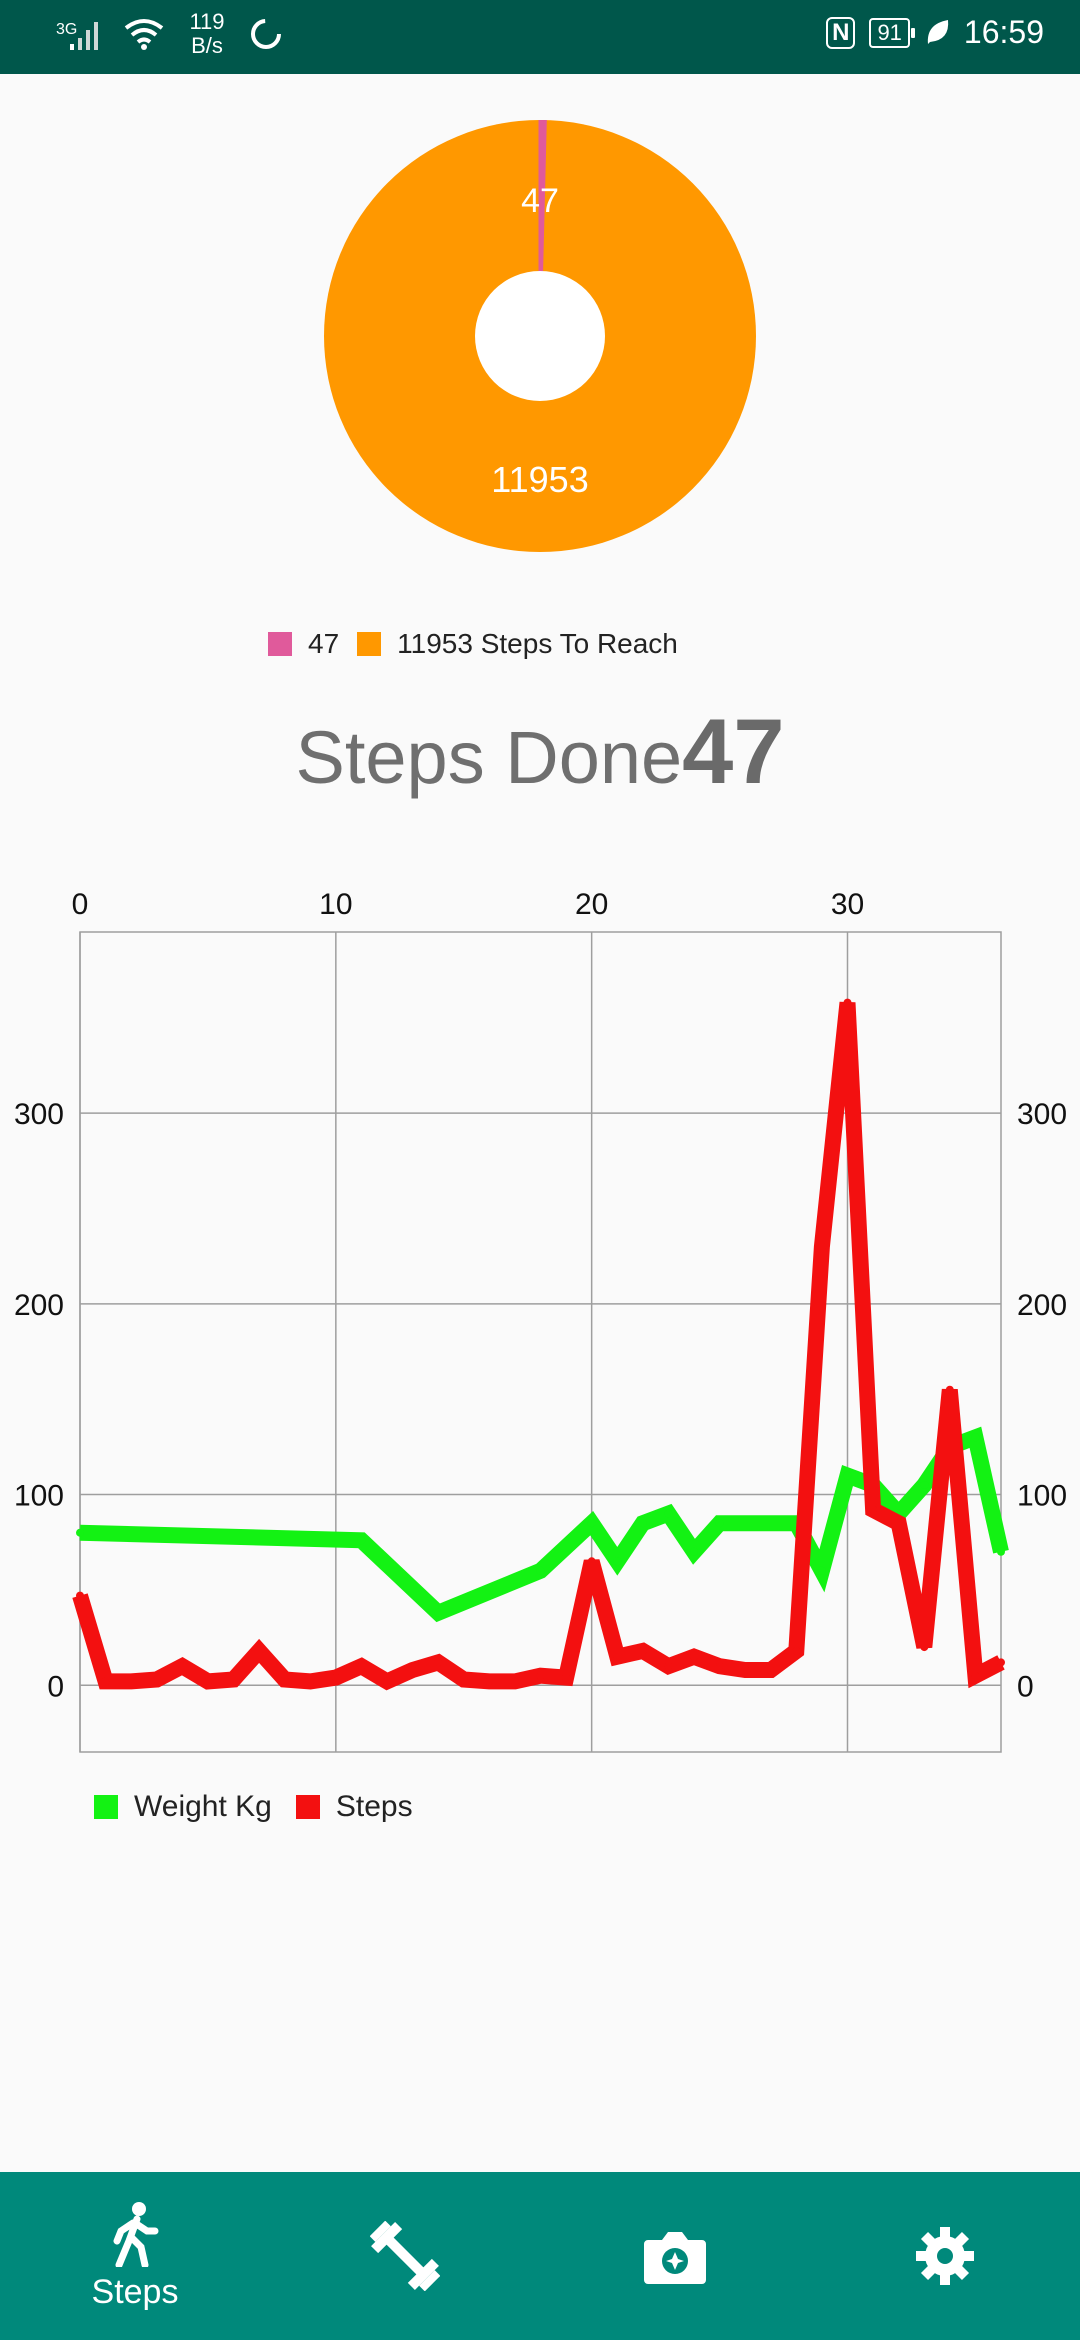 This screenshot has height=2340, width=1080. I want to click on y-tick-label-left: 200, so click(39, 1305).